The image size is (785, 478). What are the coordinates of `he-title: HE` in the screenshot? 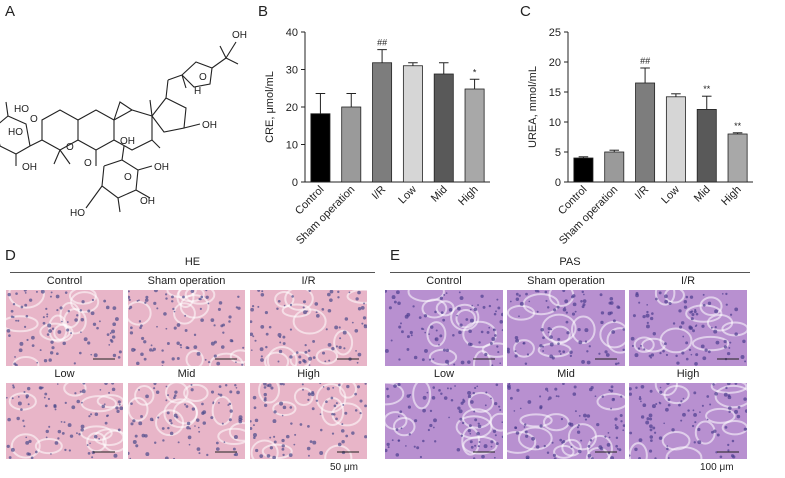 It's located at (192, 262).